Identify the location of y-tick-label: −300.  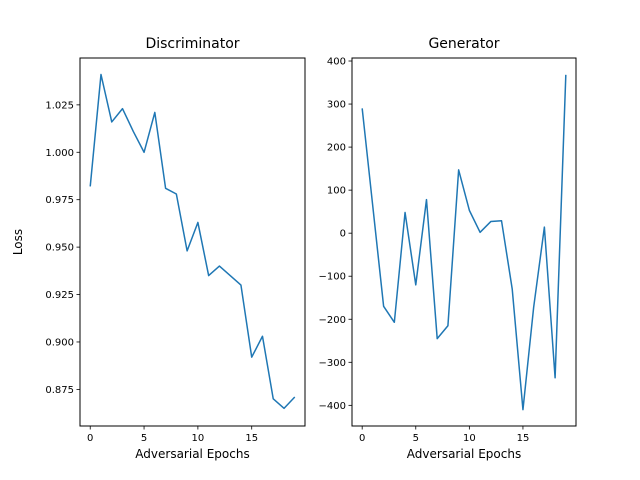
(332, 363).